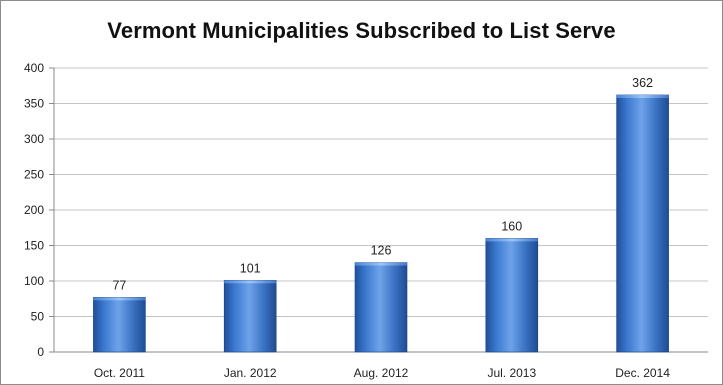 This screenshot has width=723, height=385. Describe the element at coordinates (34, 68) in the screenshot. I see `y-tick-label: 400` at that location.